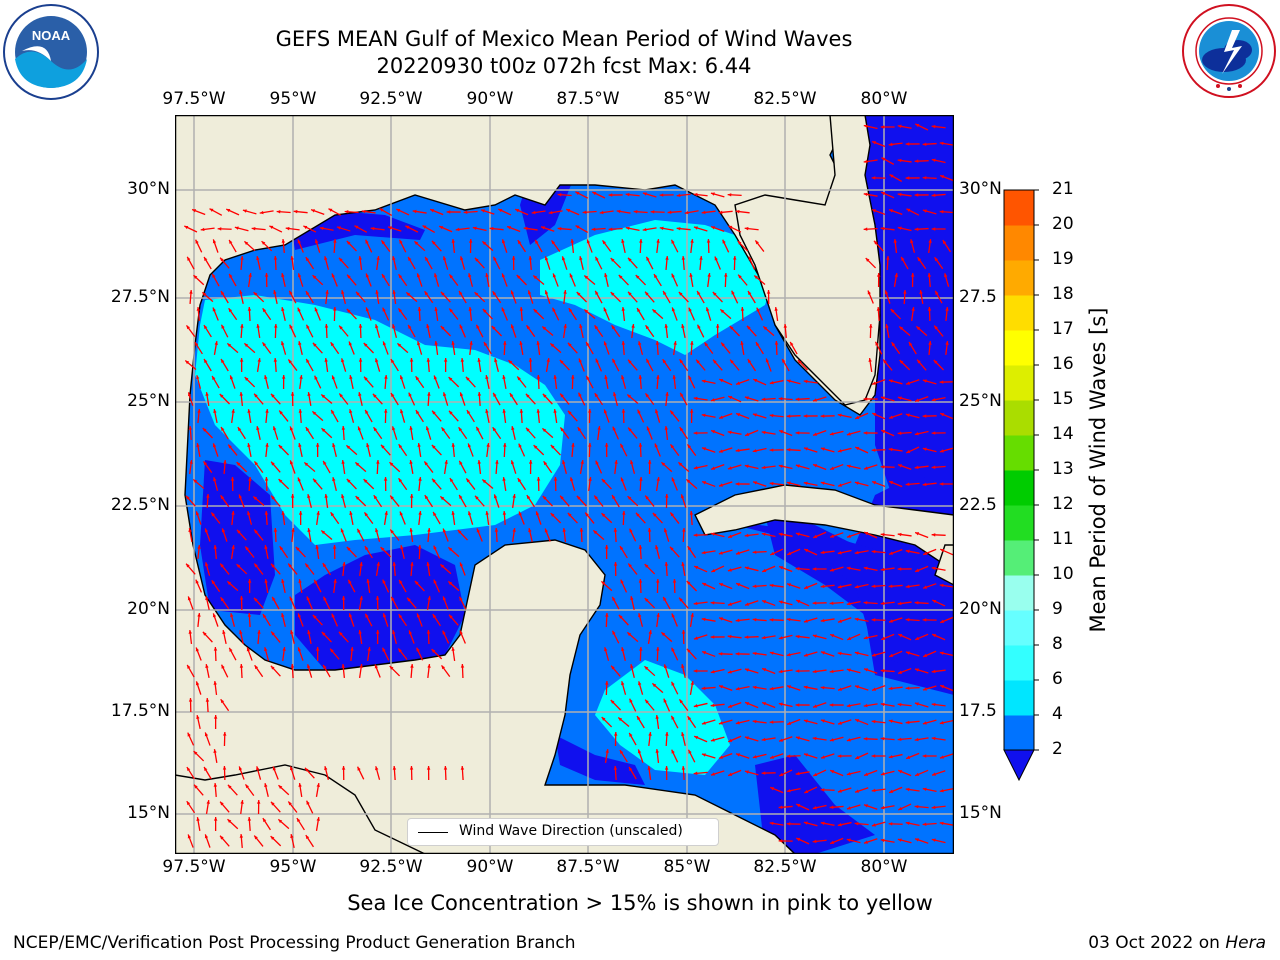 This screenshot has height=960, width=1280. Describe the element at coordinates (1098, 470) in the screenshot. I see `colorbar-label: Mean Period of Wind Waves [s]` at that location.